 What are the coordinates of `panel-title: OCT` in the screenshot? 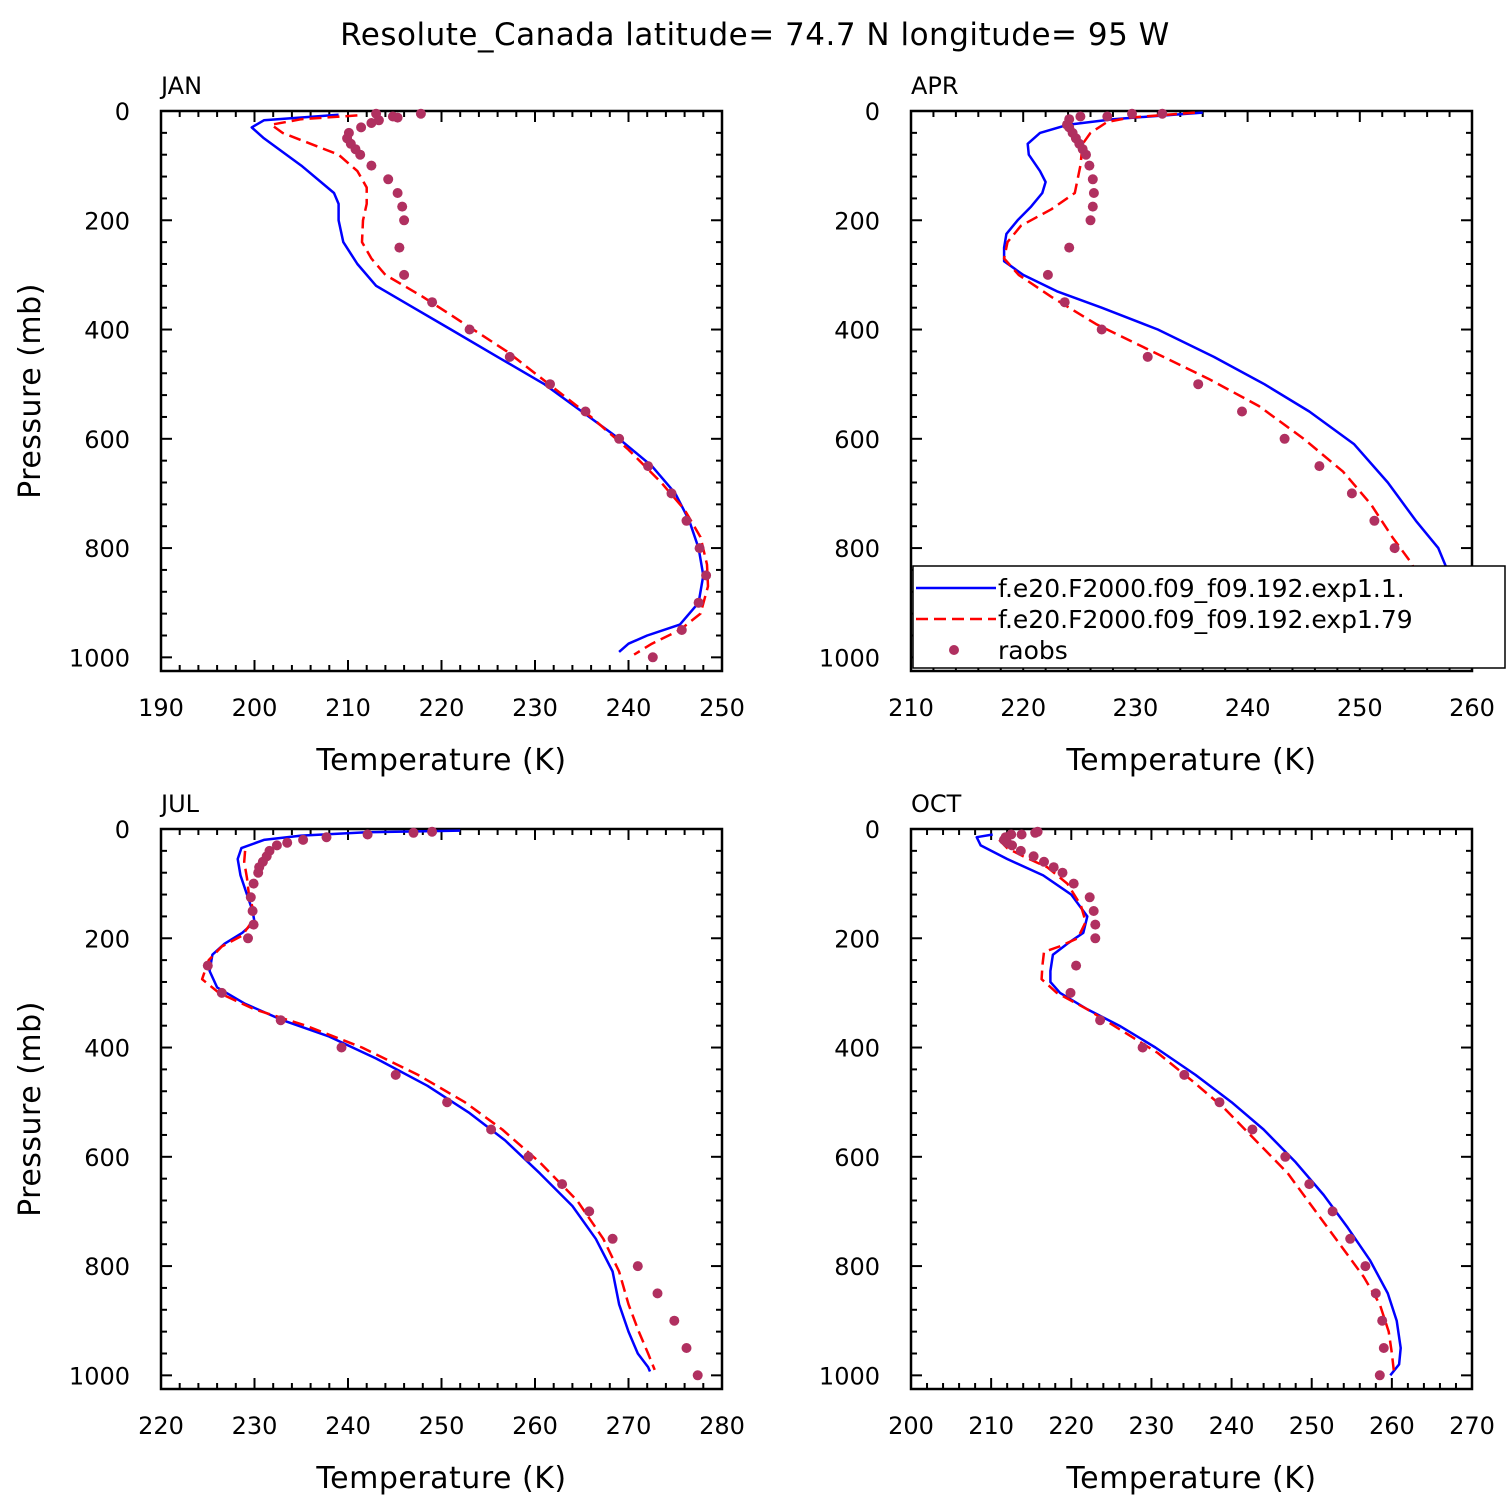 It's located at (936, 804).